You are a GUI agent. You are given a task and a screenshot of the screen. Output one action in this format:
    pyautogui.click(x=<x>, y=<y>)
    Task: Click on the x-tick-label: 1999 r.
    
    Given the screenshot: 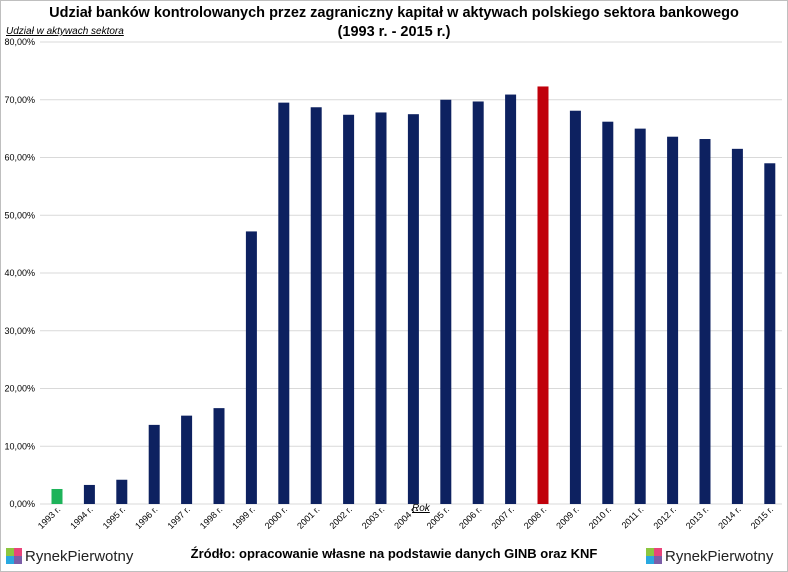 What is the action you would take?
    pyautogui.click(x=243, y=517)
    